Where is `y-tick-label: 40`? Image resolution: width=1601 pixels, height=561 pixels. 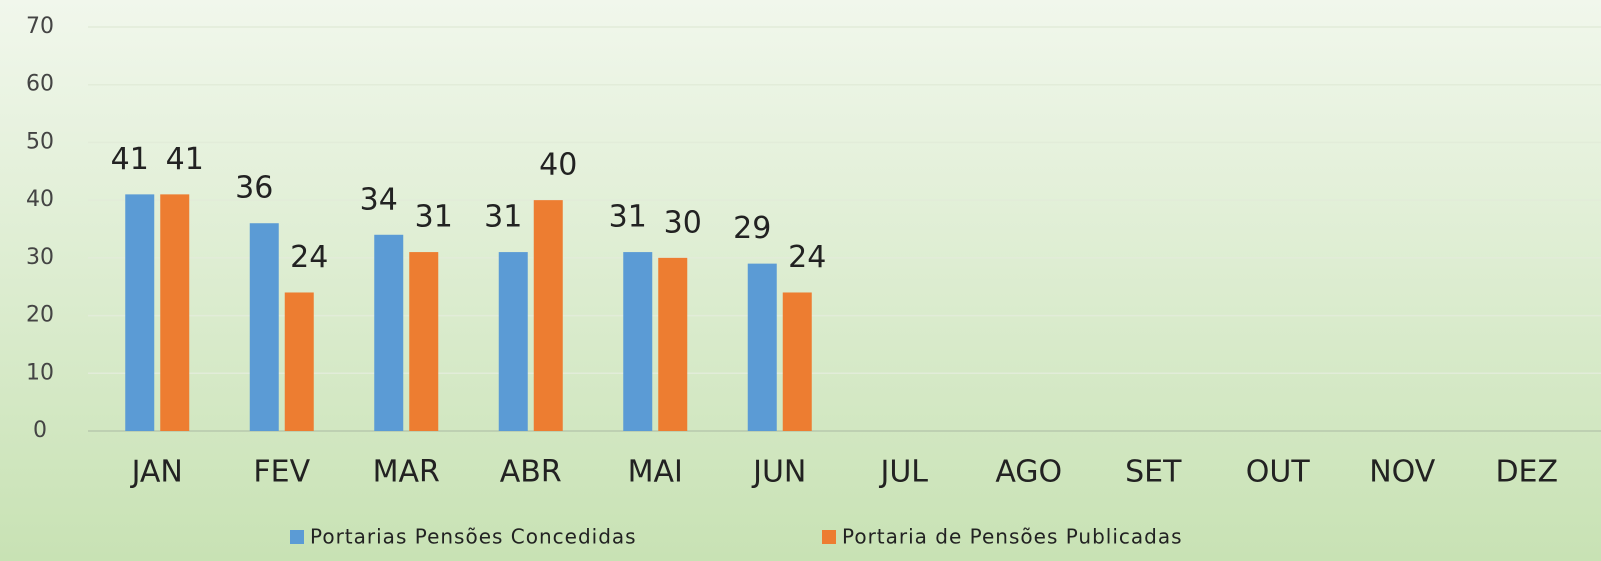 y-tick-label: 40 is located at coordinates (40, 199).